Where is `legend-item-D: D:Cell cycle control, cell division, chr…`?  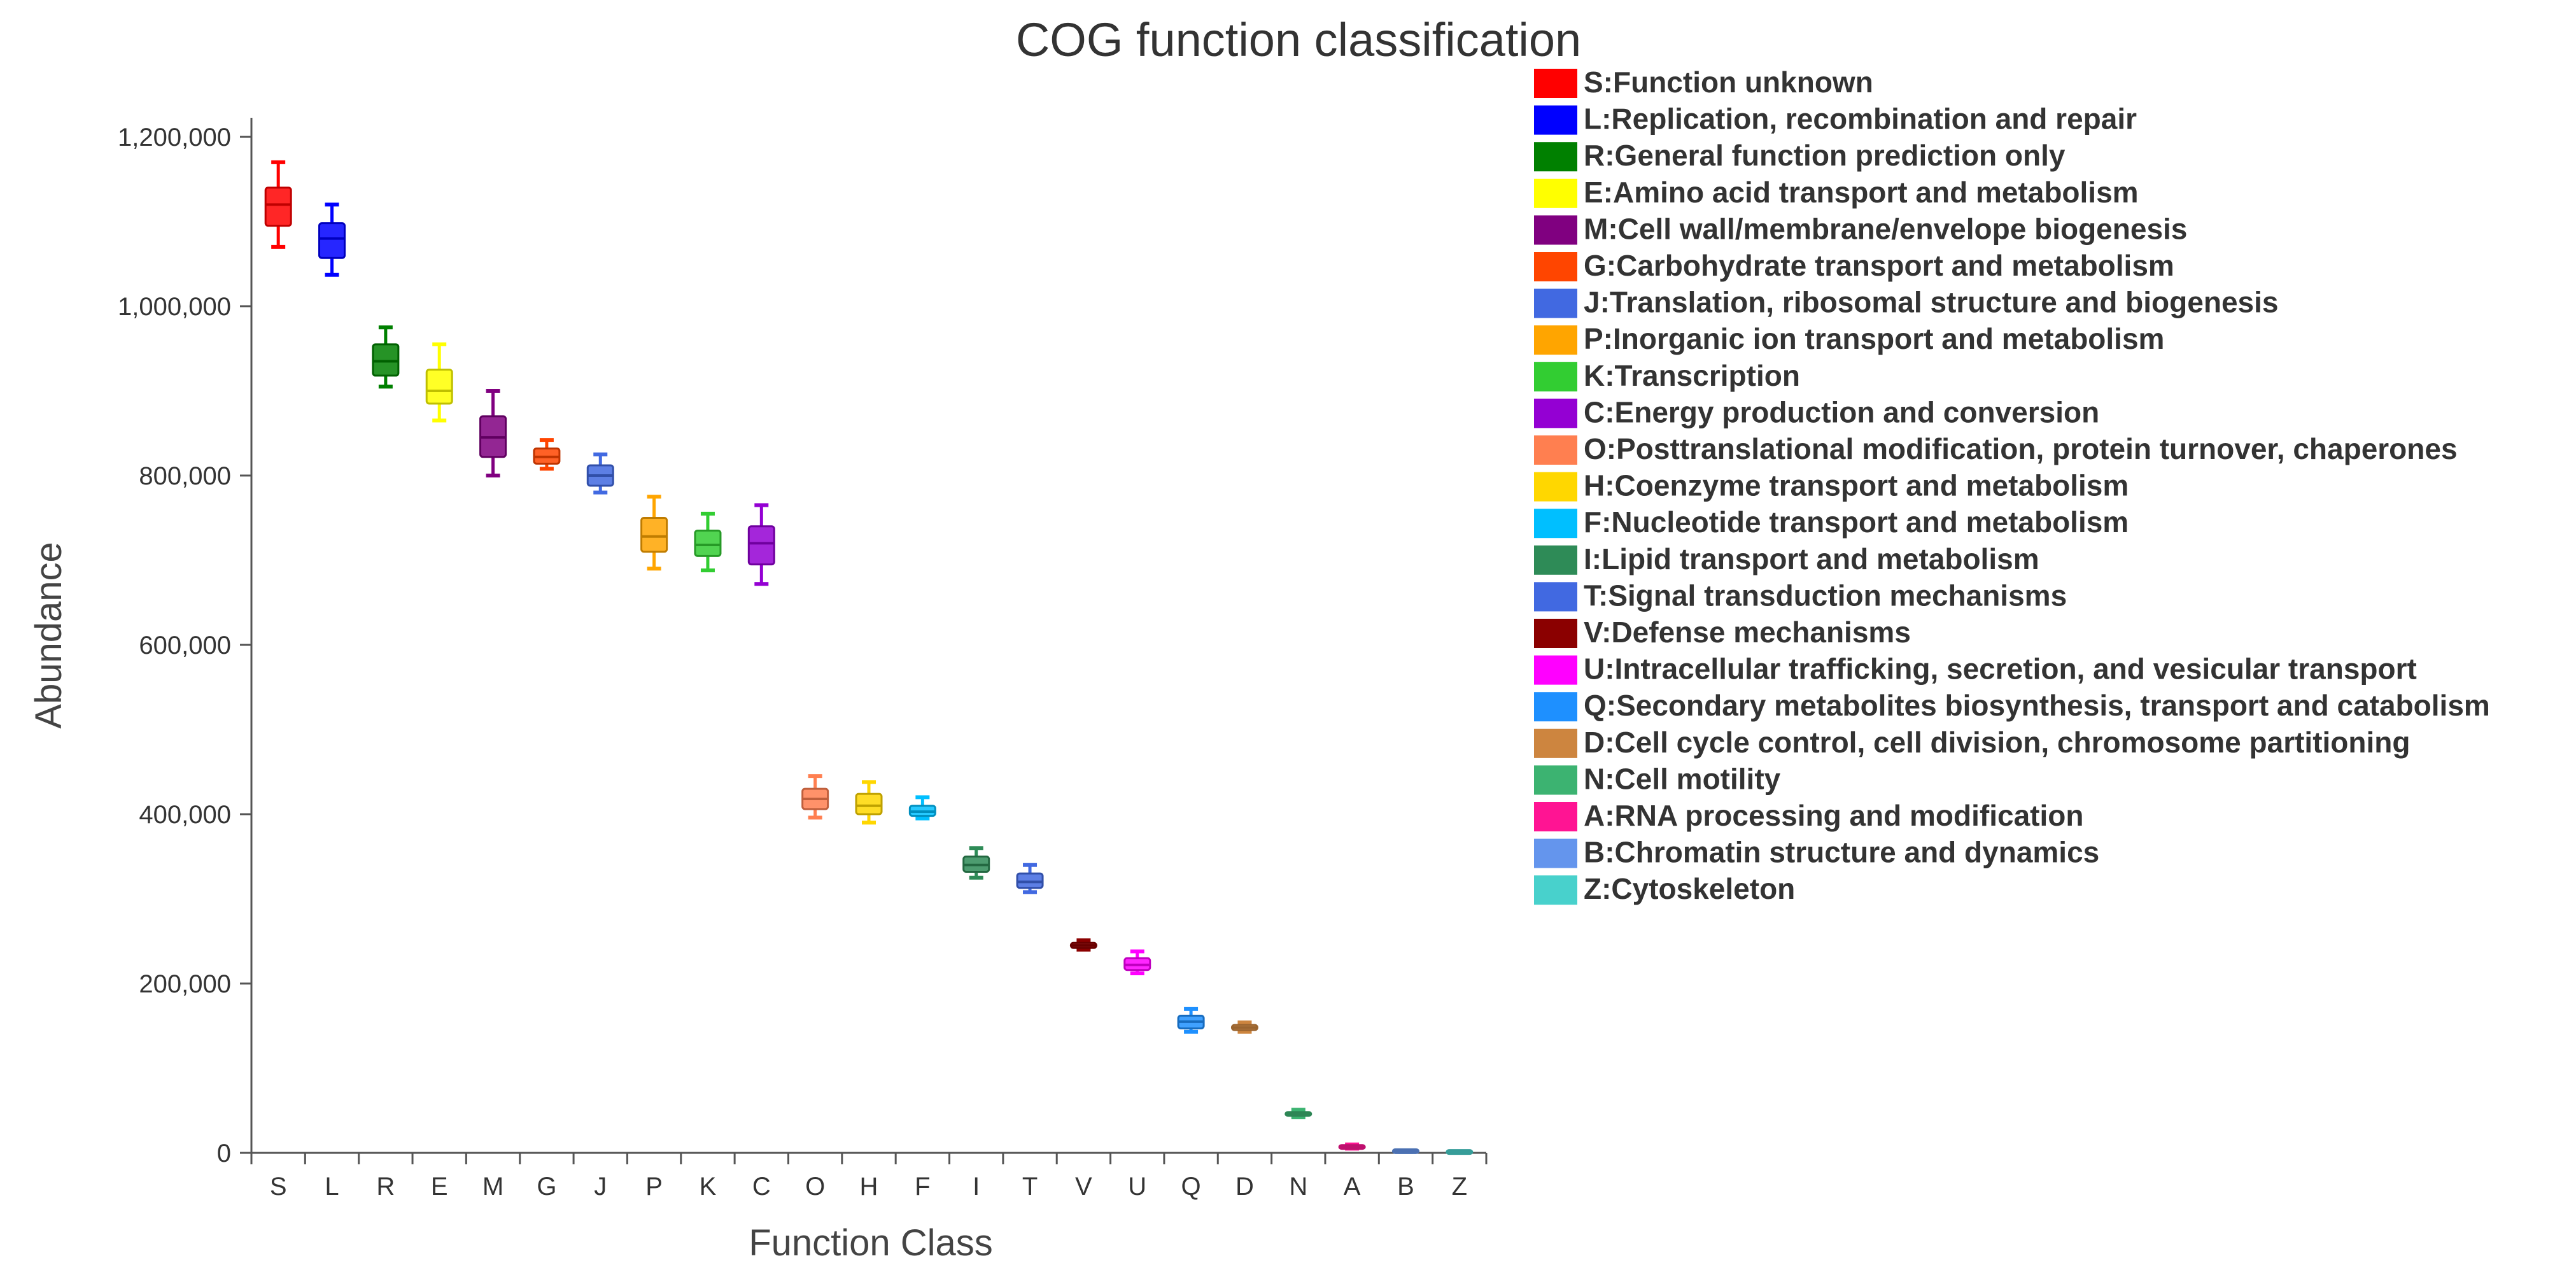 legend-item-D: D:Cell cycle control, cell division, chr… is located at coordinates (1972, 742).